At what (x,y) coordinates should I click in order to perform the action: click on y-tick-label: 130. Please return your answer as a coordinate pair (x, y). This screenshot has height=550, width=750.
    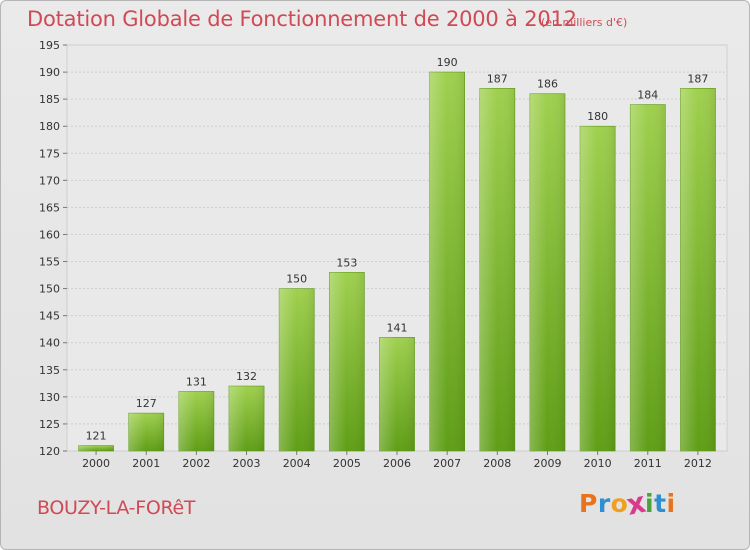
    Looking at the image, I should click on (49, 397).